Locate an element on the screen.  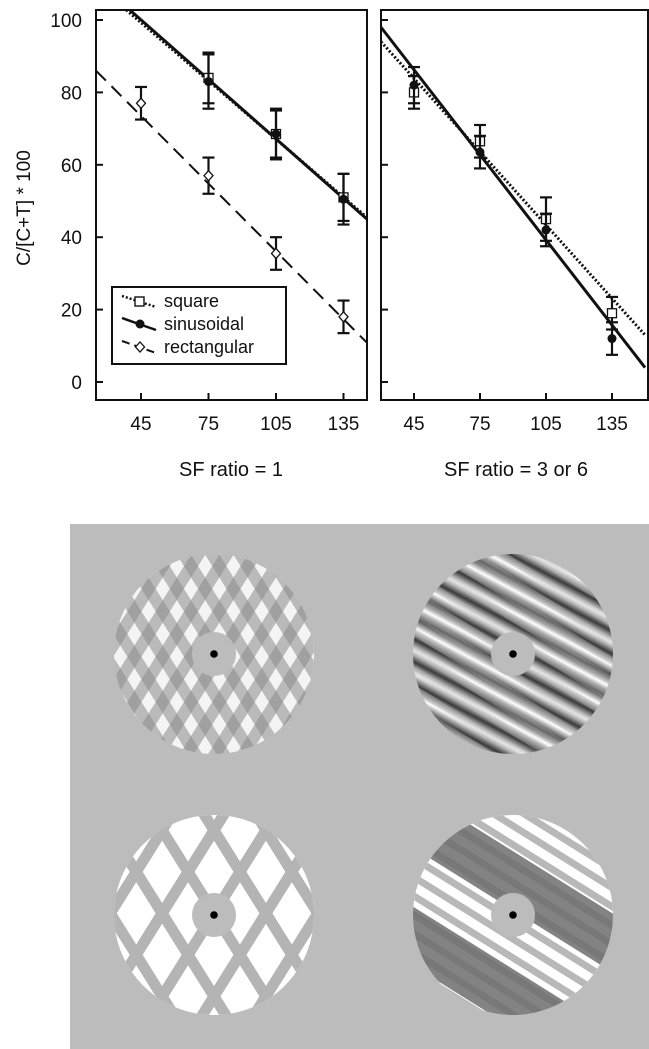
plaid-rectangular-sf1 is located at coordinates (214, 915).